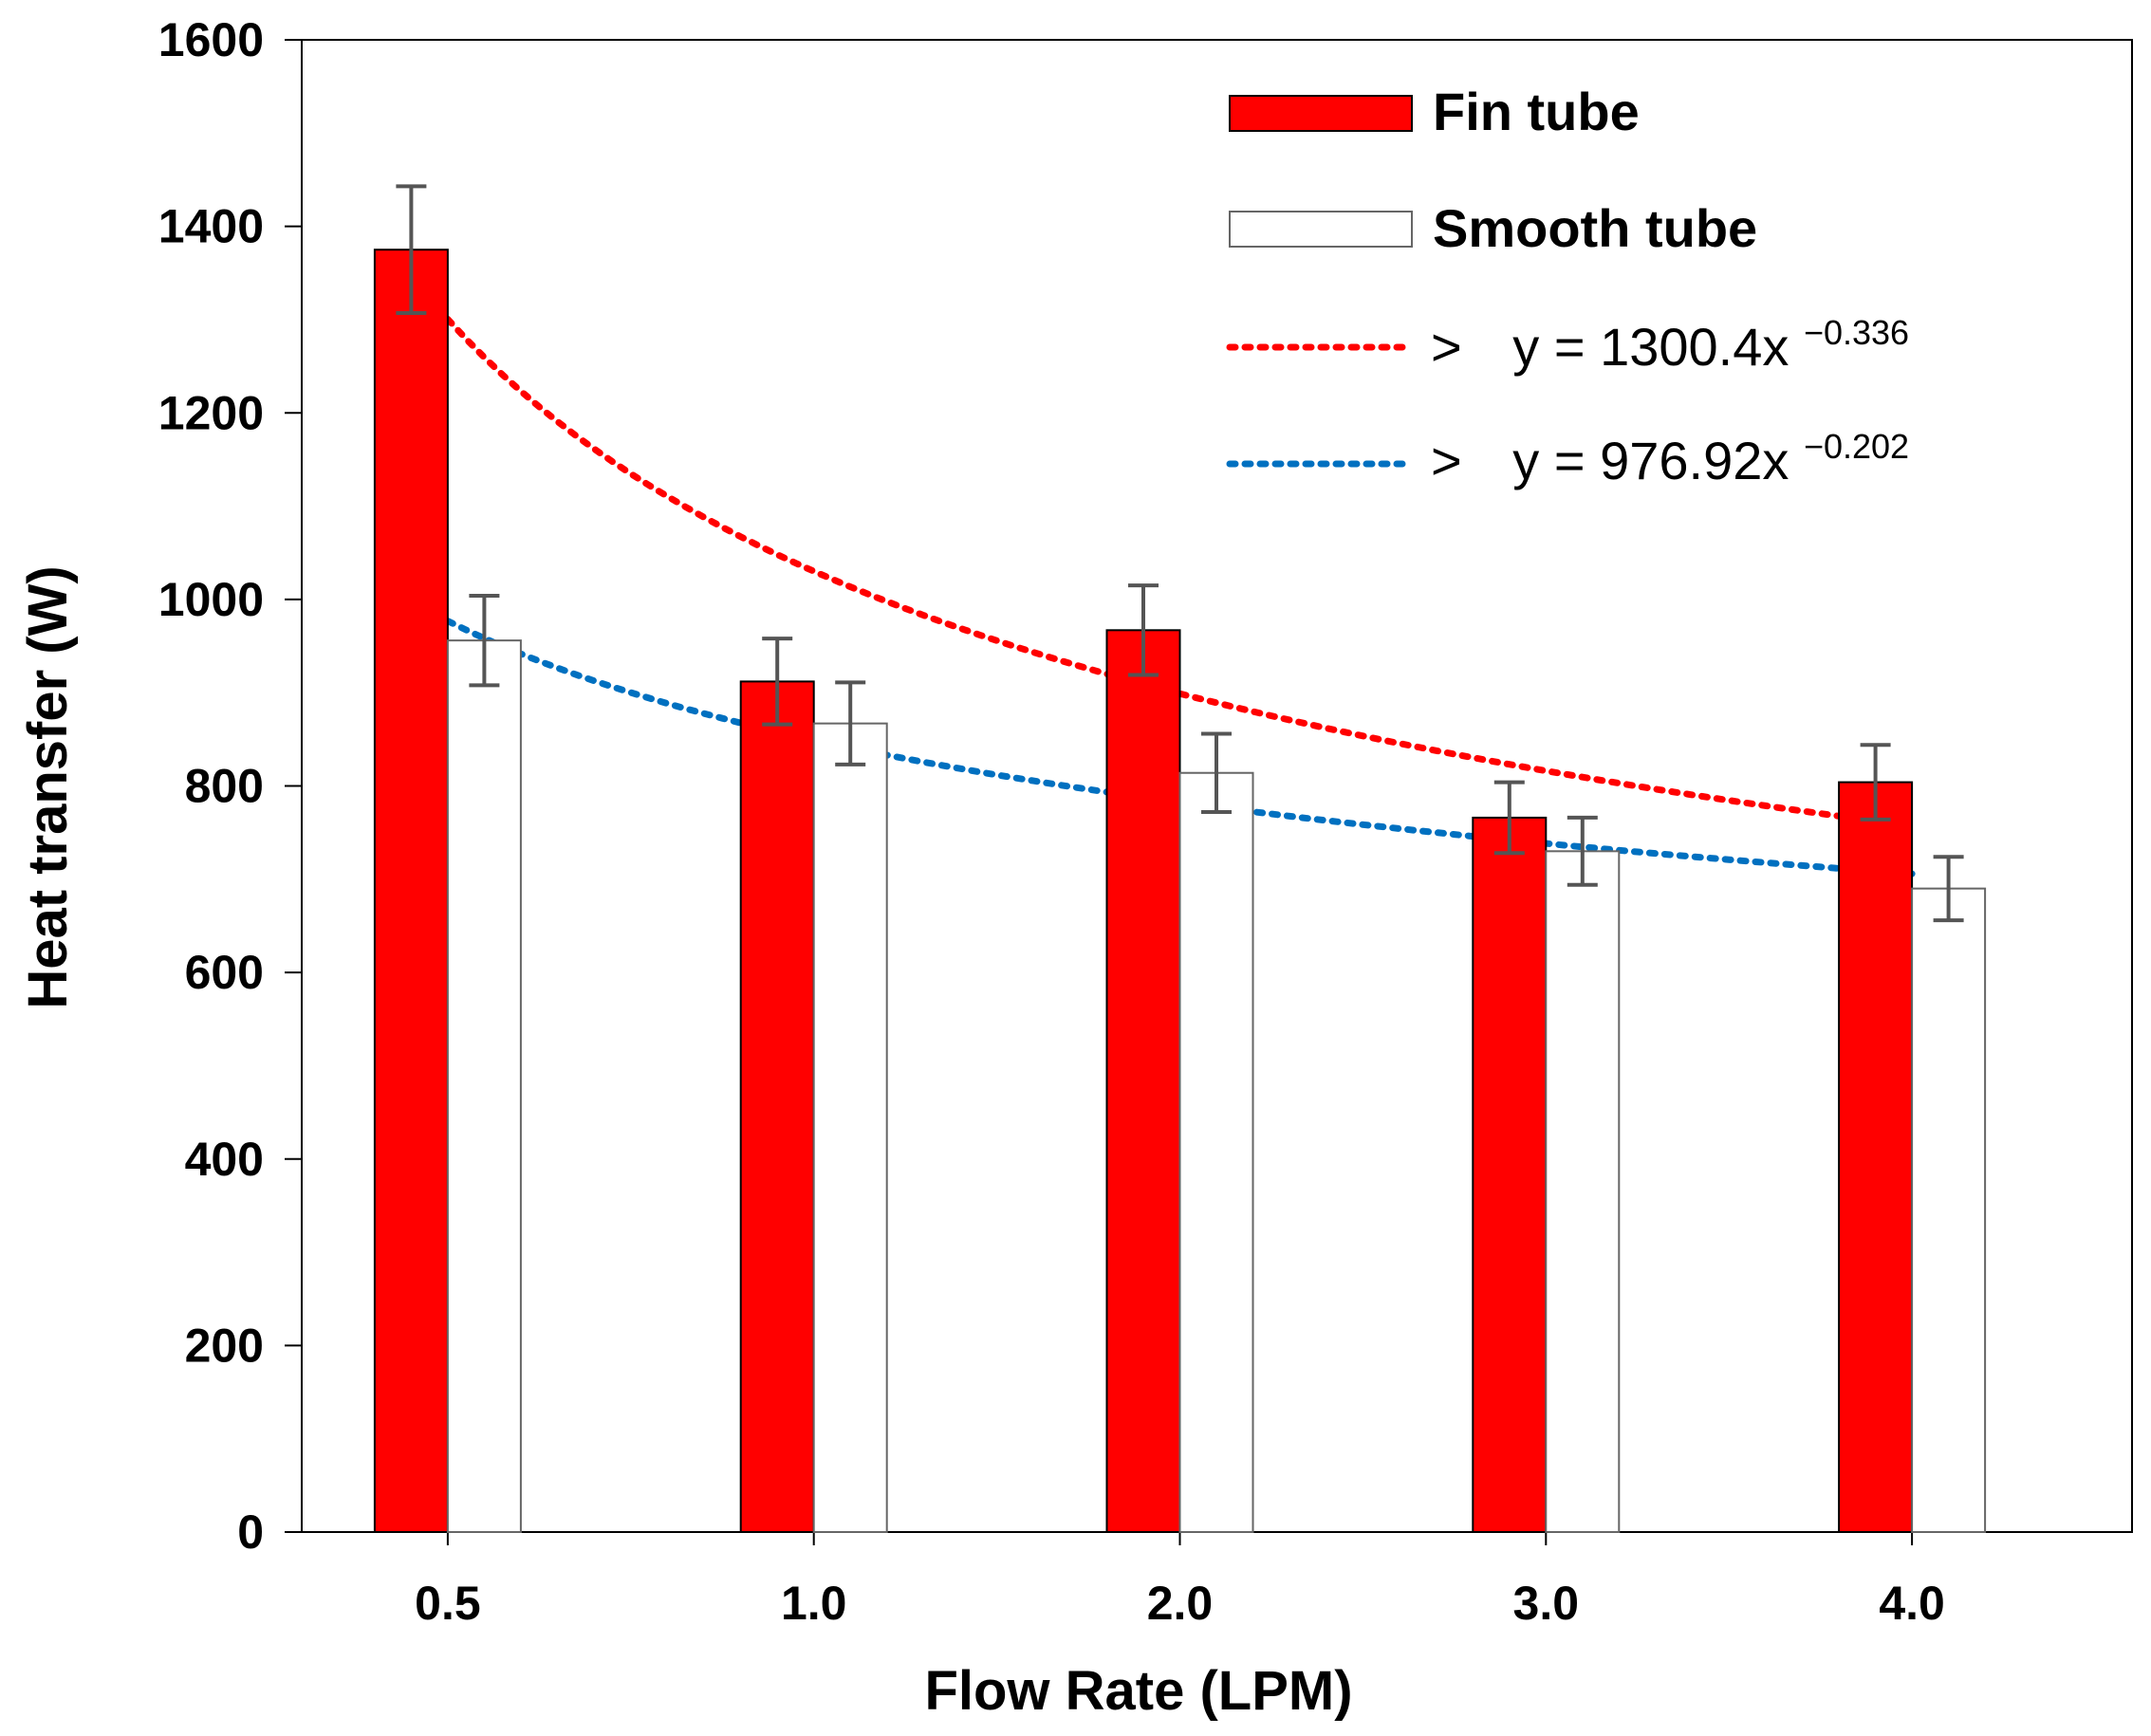 The image size is (2151, 1736). What do you see at coordinates (1651, 461) in the screenshot?
I see `smooth-trend-equation: y = 976.92x` at bounding box center [1651, 461].